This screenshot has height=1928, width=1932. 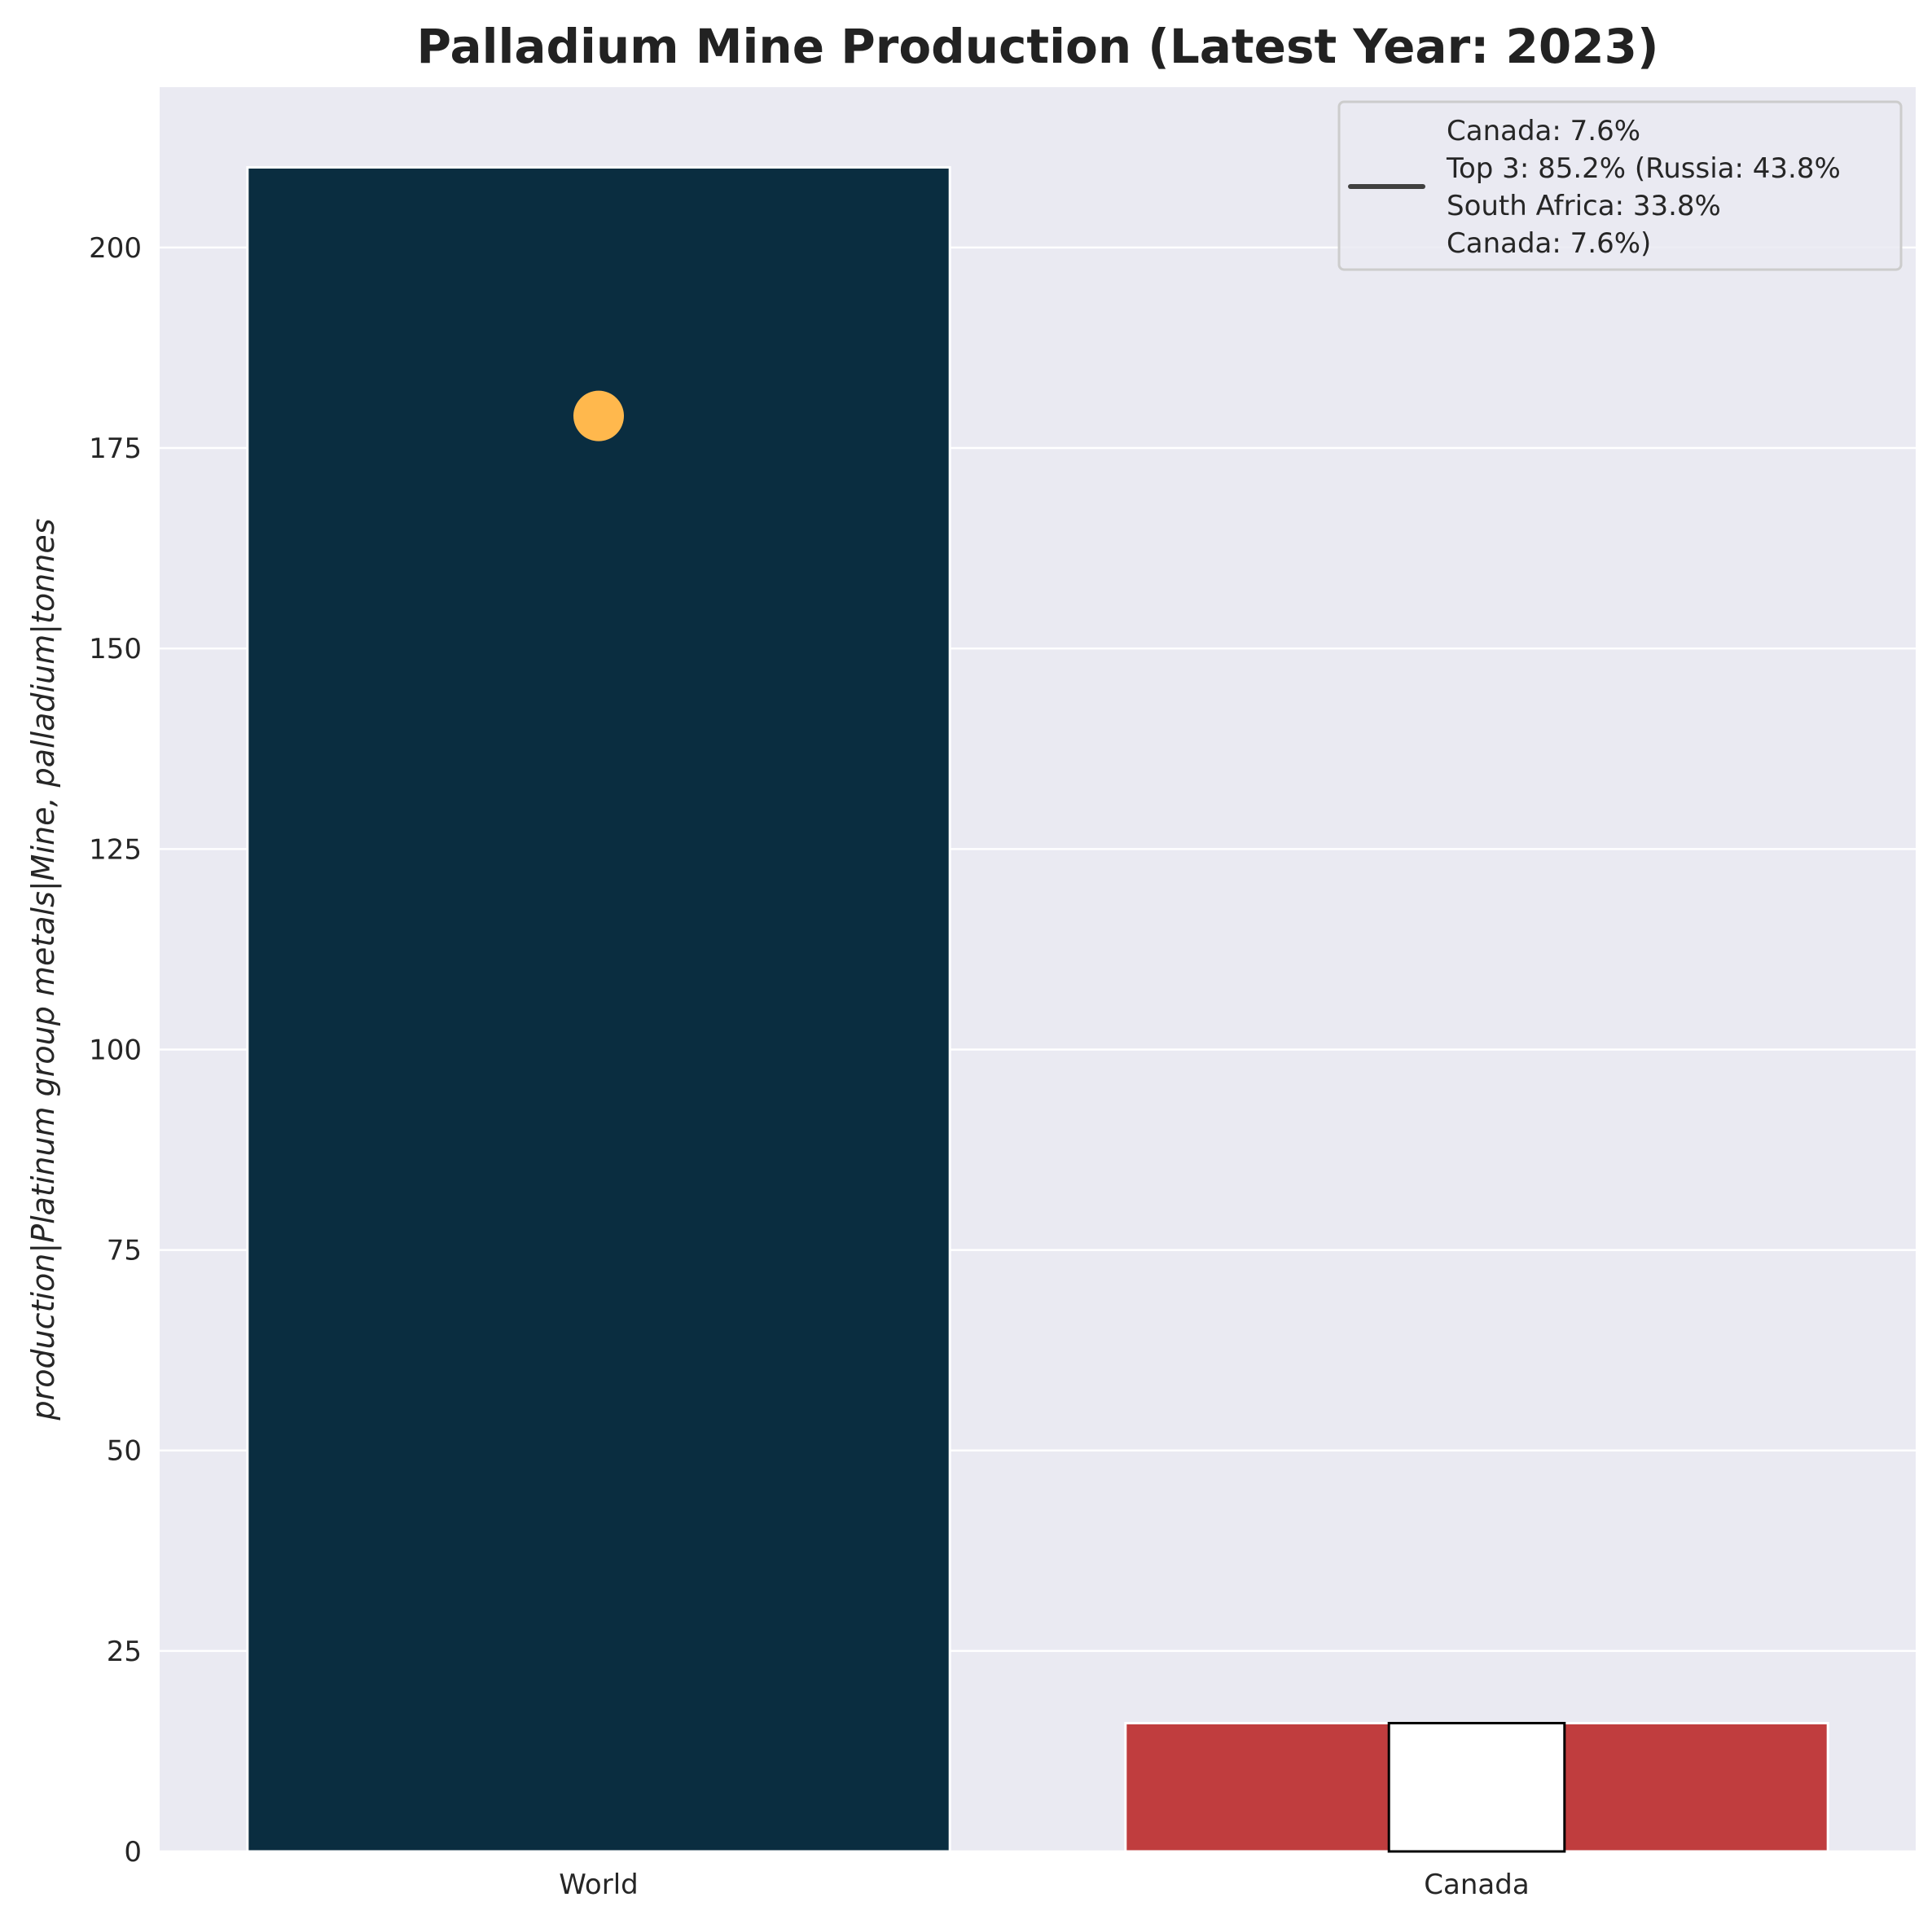 I want to click on inset-box-canada, so click(x=1476, y=1787).